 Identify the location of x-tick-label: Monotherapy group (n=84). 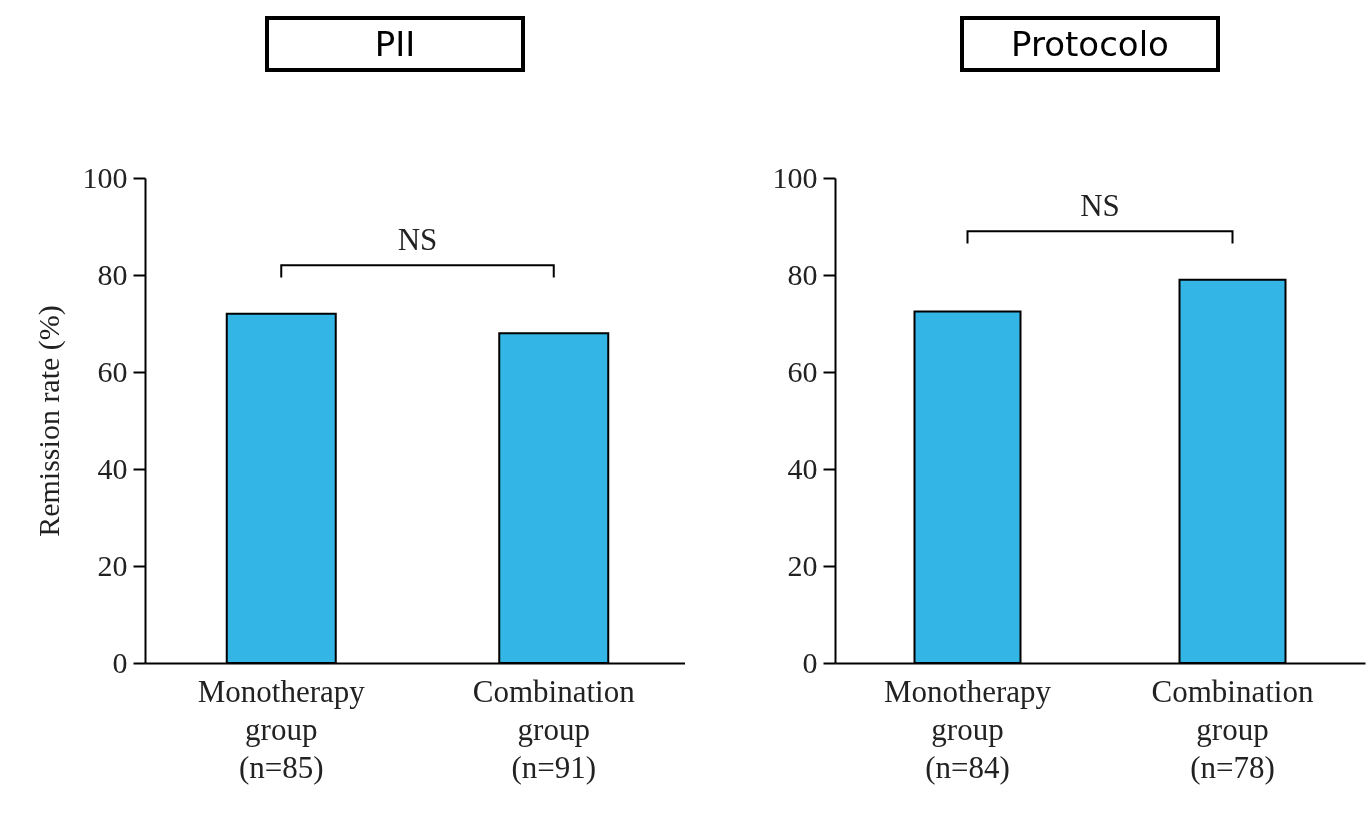
(967, 729).